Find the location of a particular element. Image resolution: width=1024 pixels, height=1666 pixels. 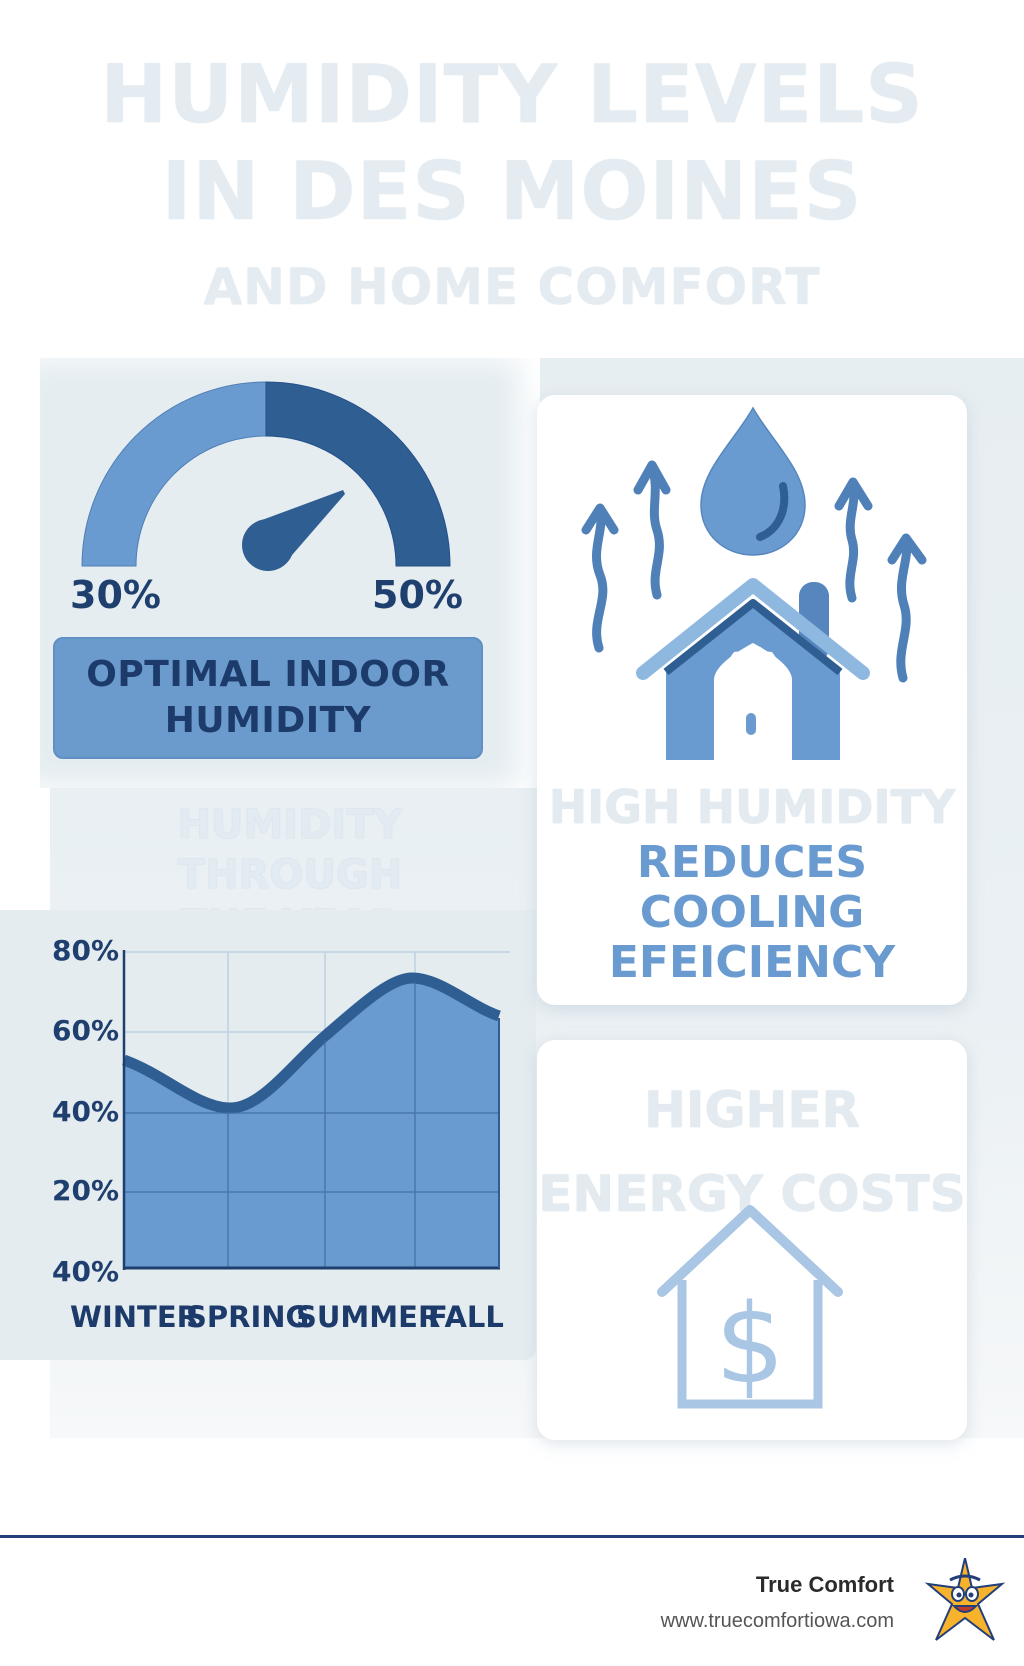

x-tick-label-spring: SPRING is located at coordinates (248, 1317).